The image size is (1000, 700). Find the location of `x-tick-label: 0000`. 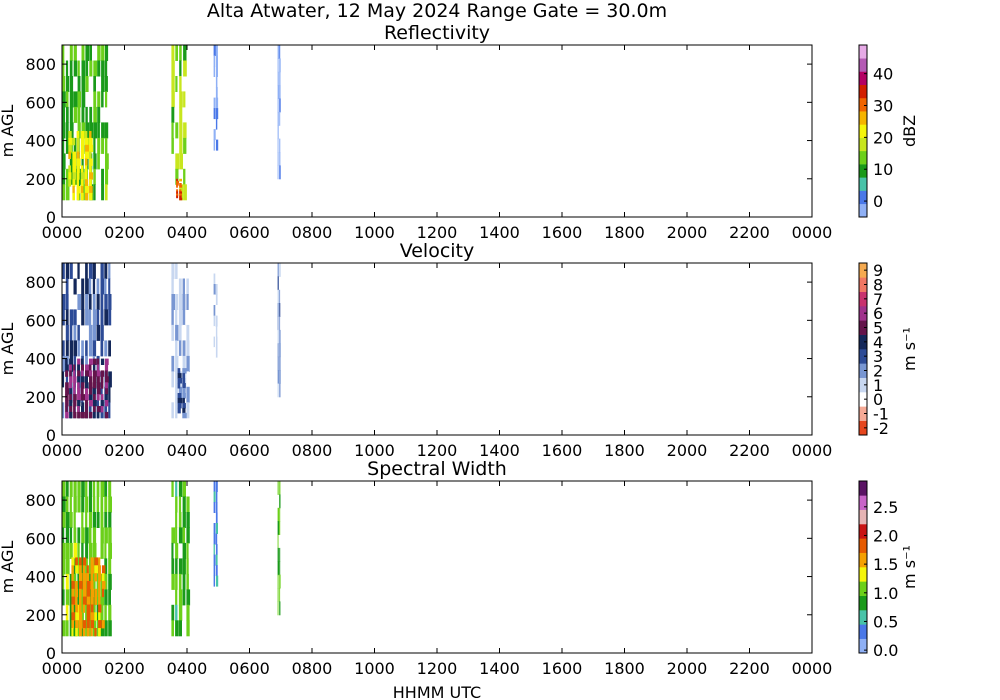

x-tick-label: 0000 is located at coordinates (62, 232).